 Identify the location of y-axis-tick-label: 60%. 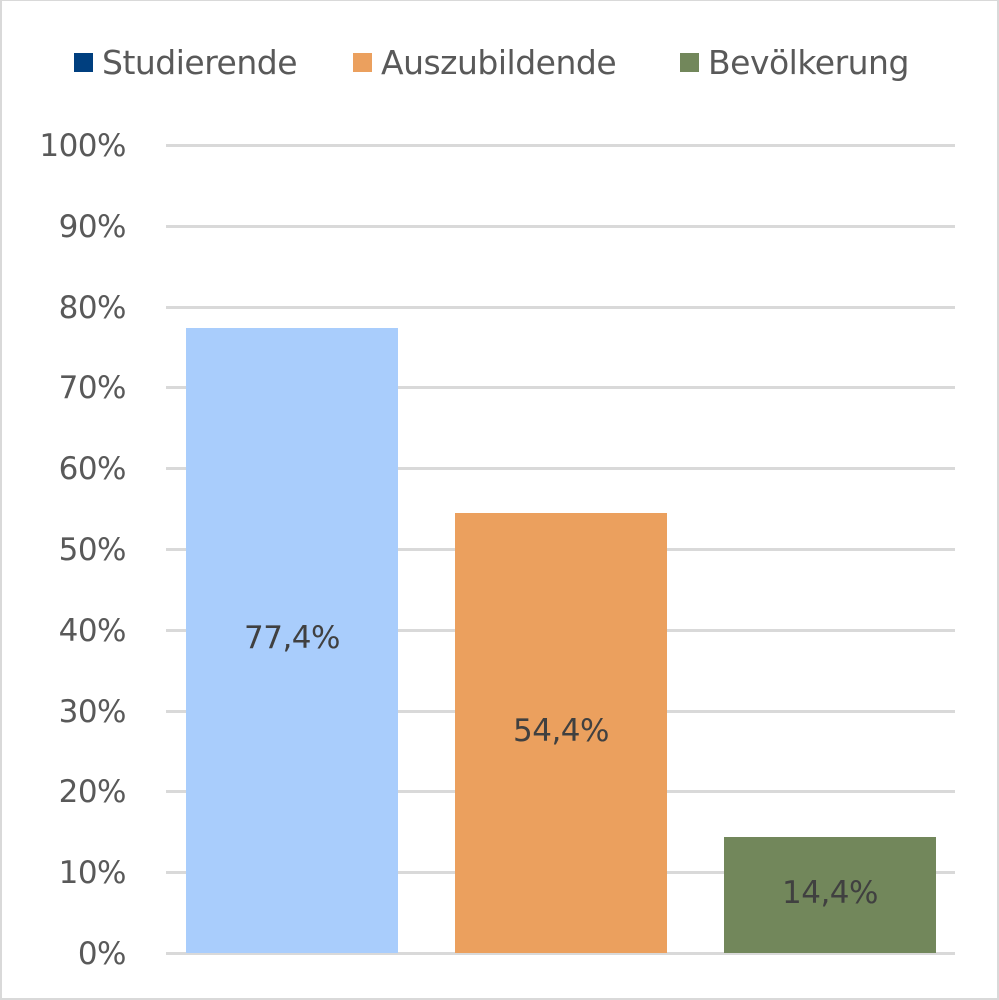
(92, 469).